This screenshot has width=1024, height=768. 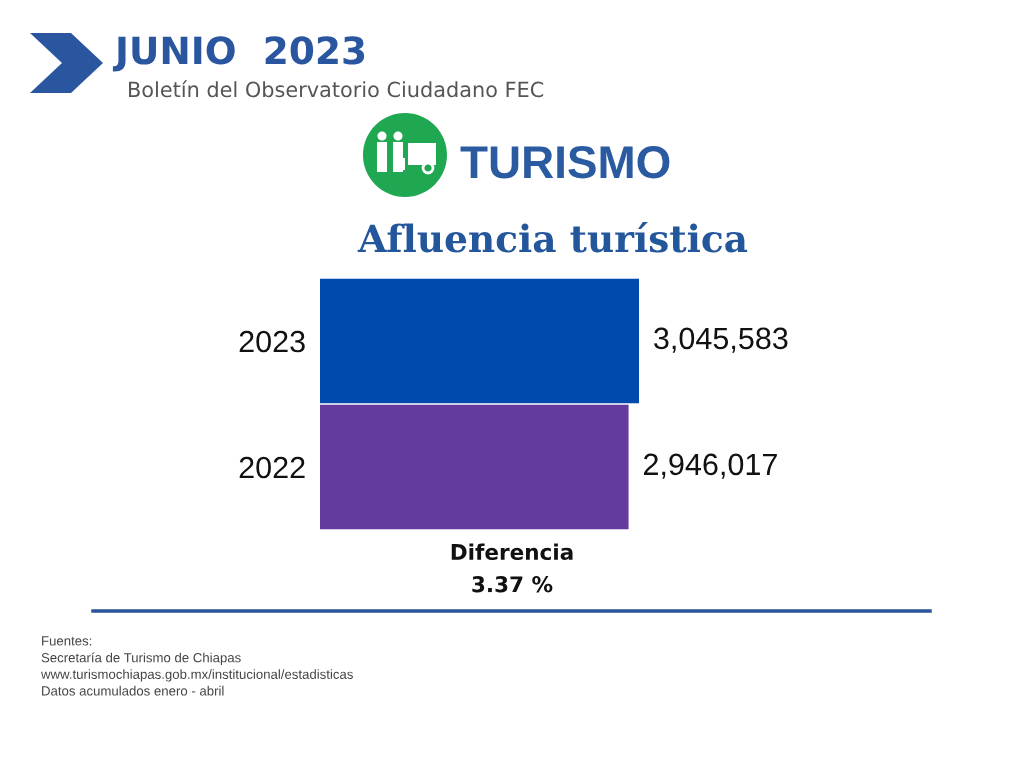 What do you see at coordinates (272, 467) in the screenshot?
I see `y-tick-label: 2022` at bounding box center [272, 467].